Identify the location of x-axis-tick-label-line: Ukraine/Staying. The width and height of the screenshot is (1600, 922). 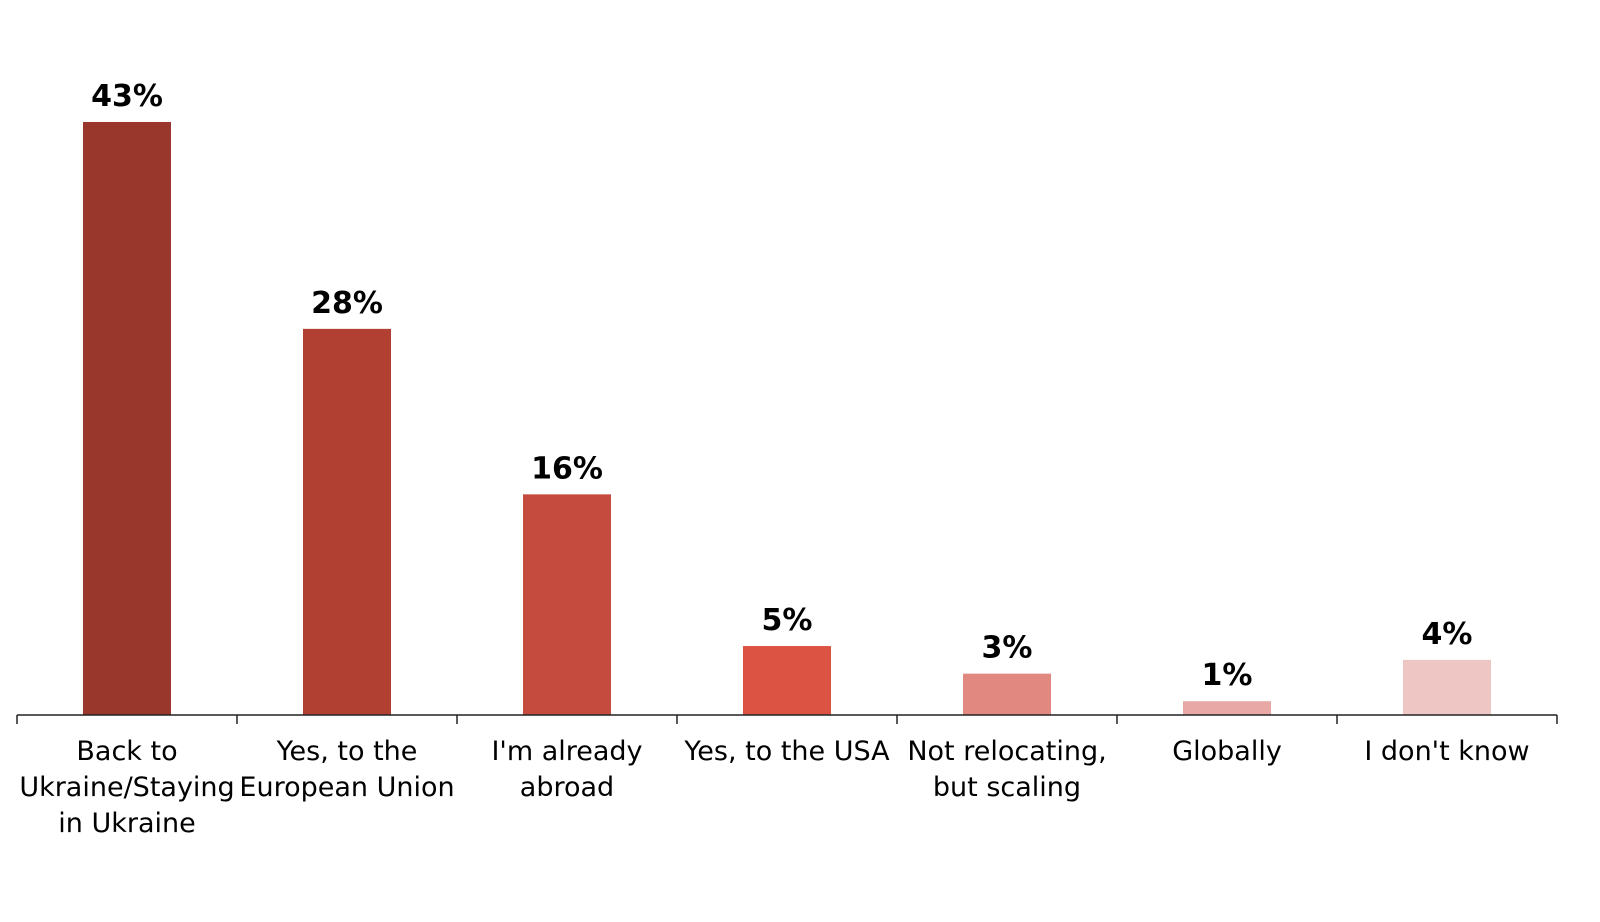
(126, 787).